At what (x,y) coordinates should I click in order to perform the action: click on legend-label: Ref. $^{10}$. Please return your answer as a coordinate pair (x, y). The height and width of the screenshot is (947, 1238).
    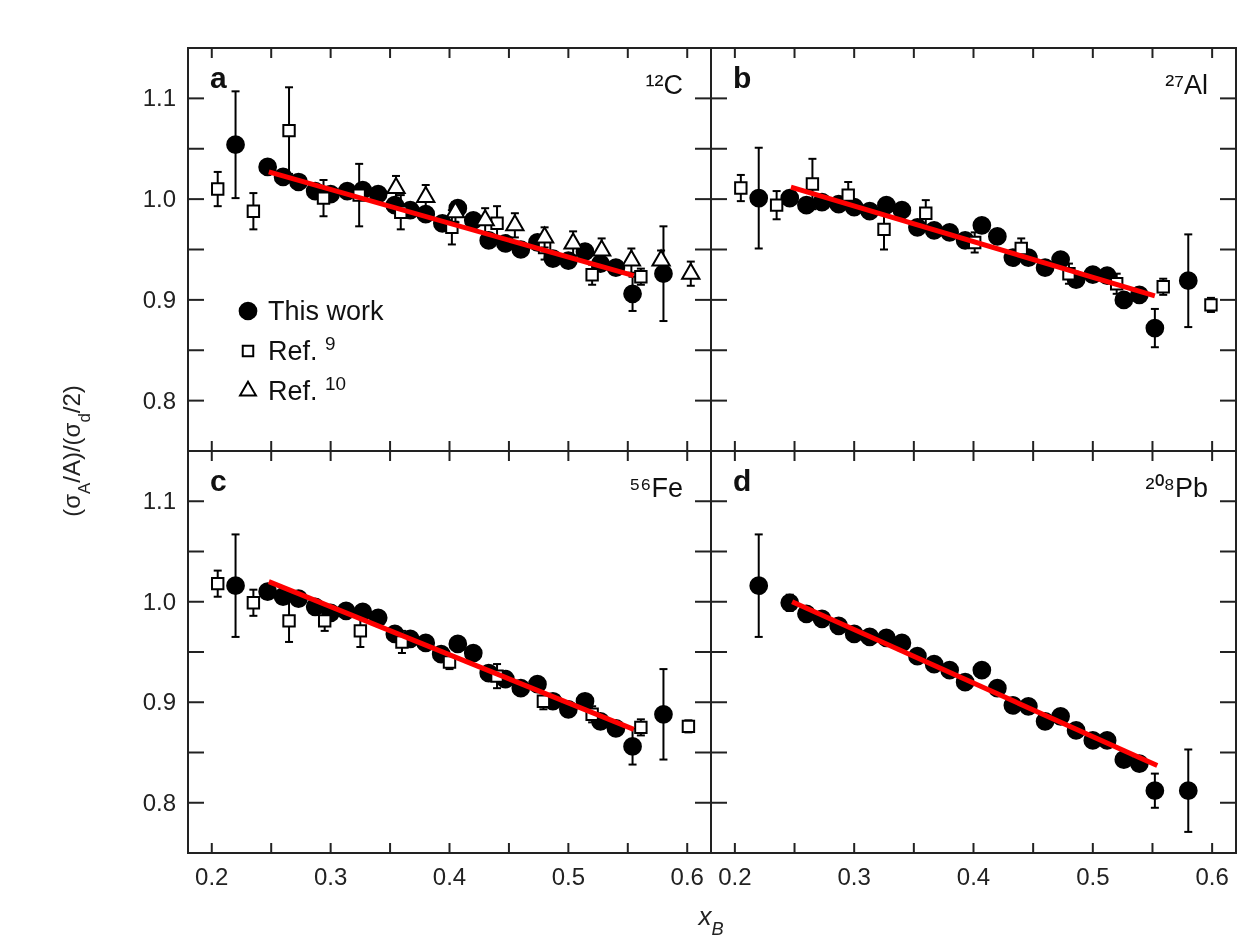
    Looking at the image, I should click on (307, 389).